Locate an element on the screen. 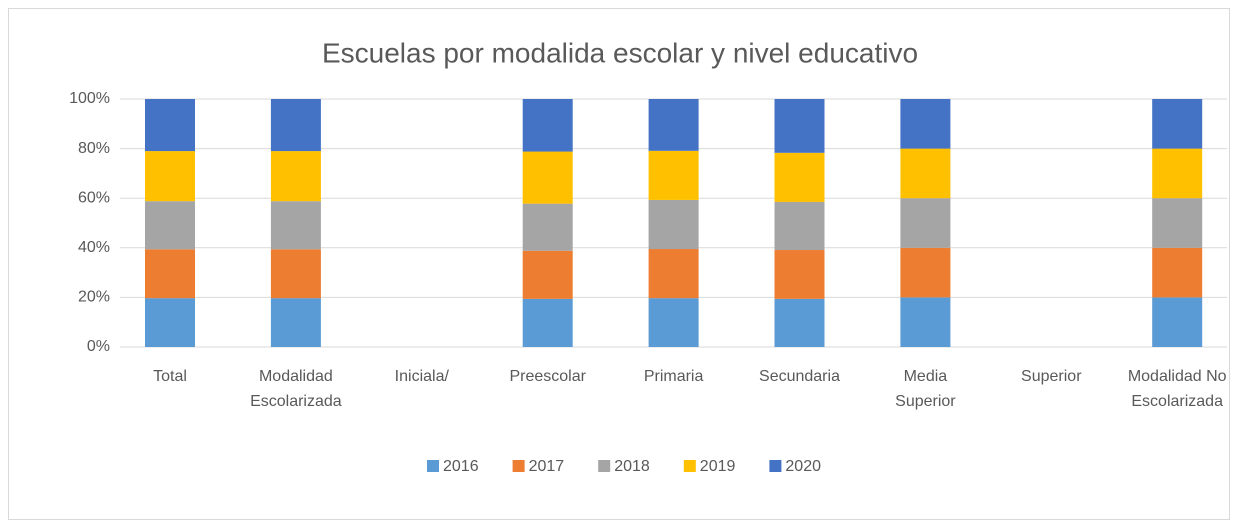 The height and width of the screenshot is (529, 1239). y-tick-label: 0% is located at coordinates (98, 346).